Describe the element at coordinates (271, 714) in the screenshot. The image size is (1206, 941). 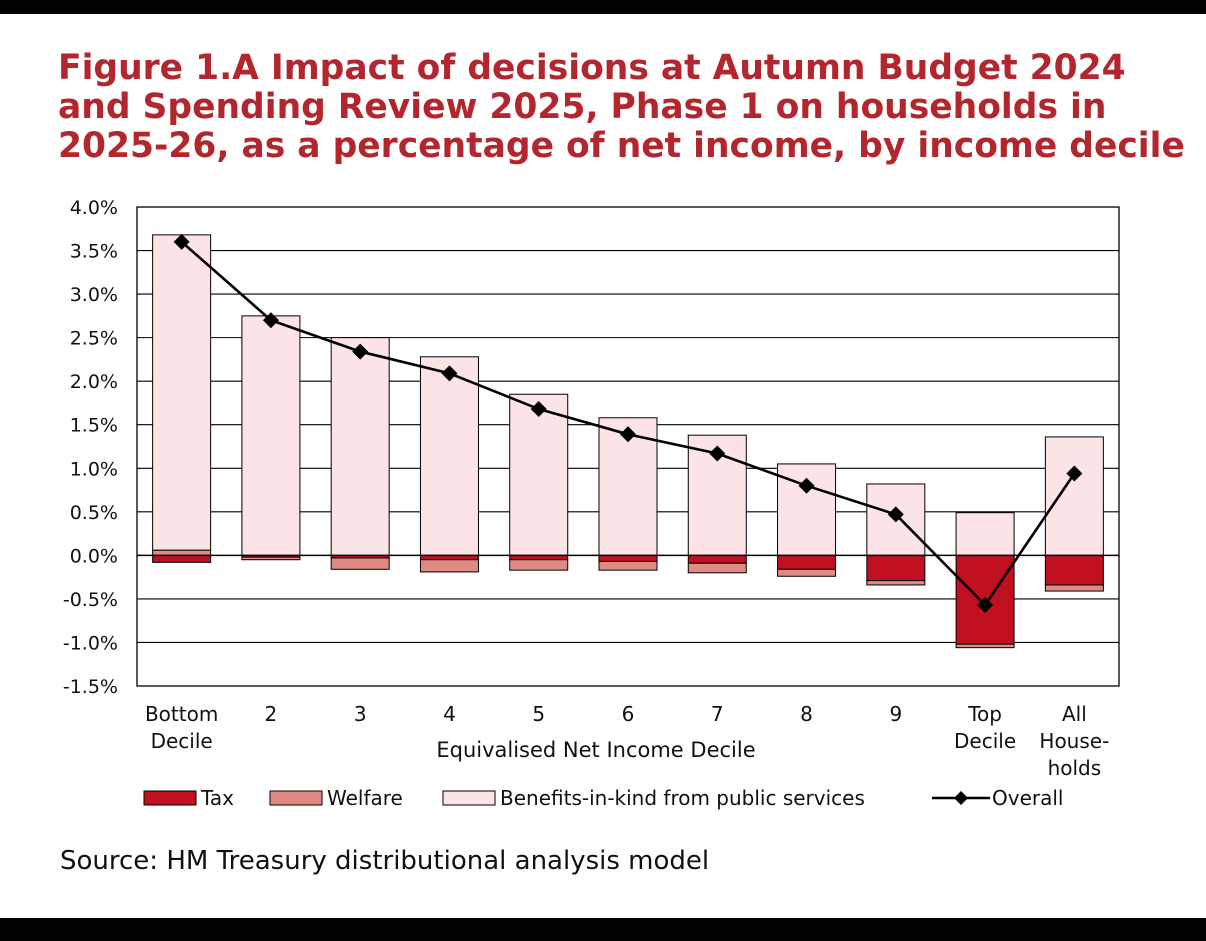
I see `x-tick-label: 2` at that location.